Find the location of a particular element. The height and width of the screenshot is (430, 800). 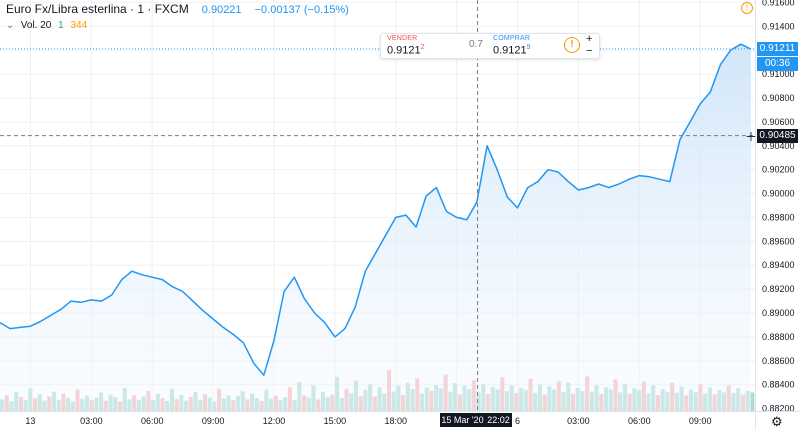

volume-label: Vol. 20 is located at coordinates (36, 25).